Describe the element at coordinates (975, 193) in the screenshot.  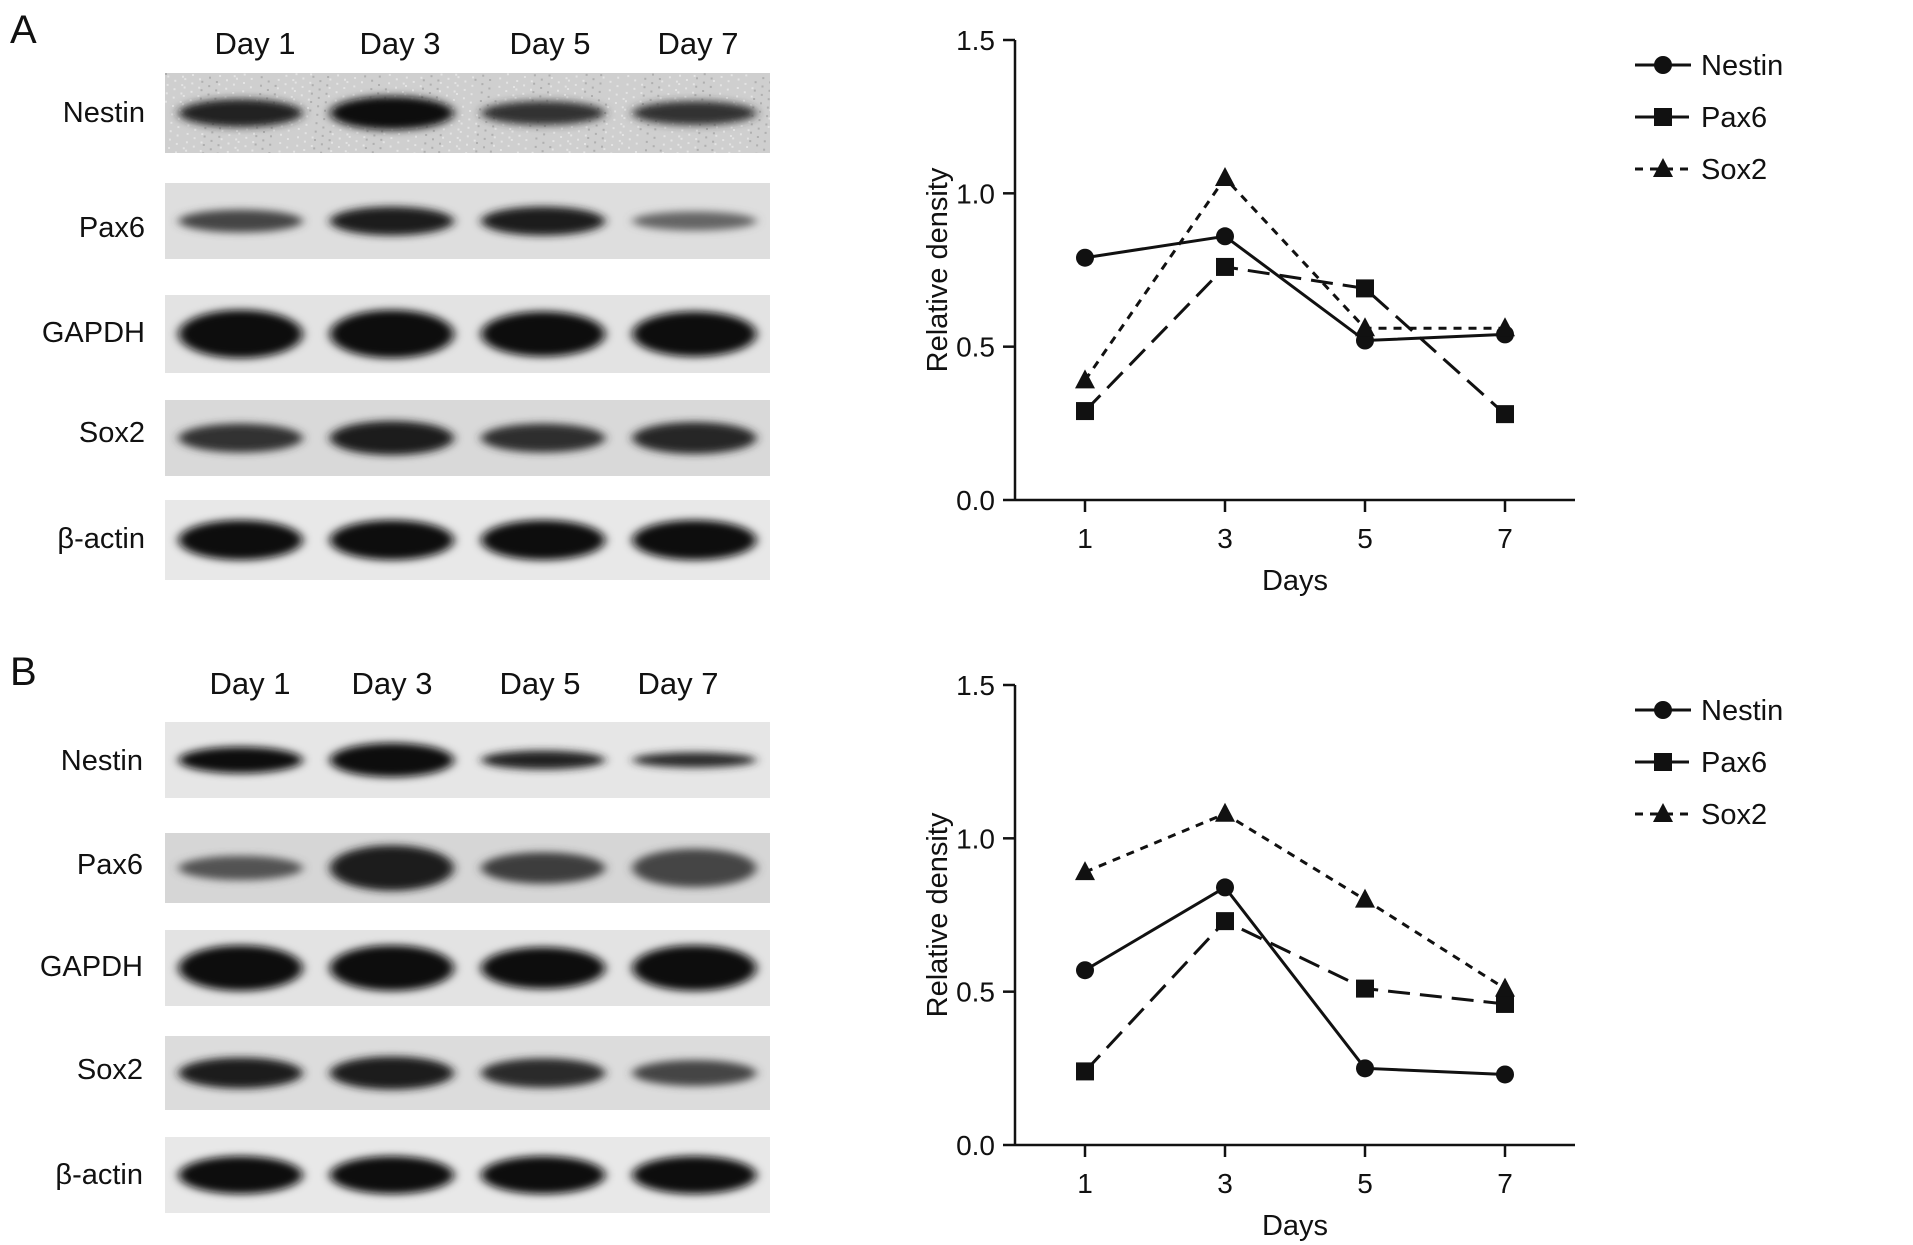
I see `y-tick-label: 1.0` at that location.